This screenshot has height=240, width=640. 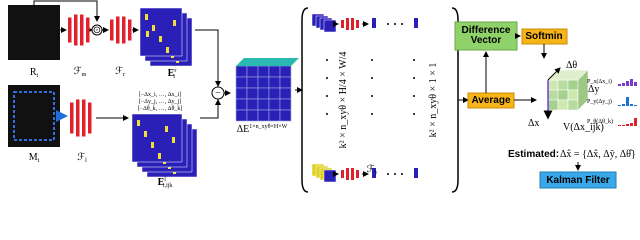 What do you see at coordinates (82, 158) in the screenshot?
I see `lidar-label: ℱl` at bounding box center [82, 158].